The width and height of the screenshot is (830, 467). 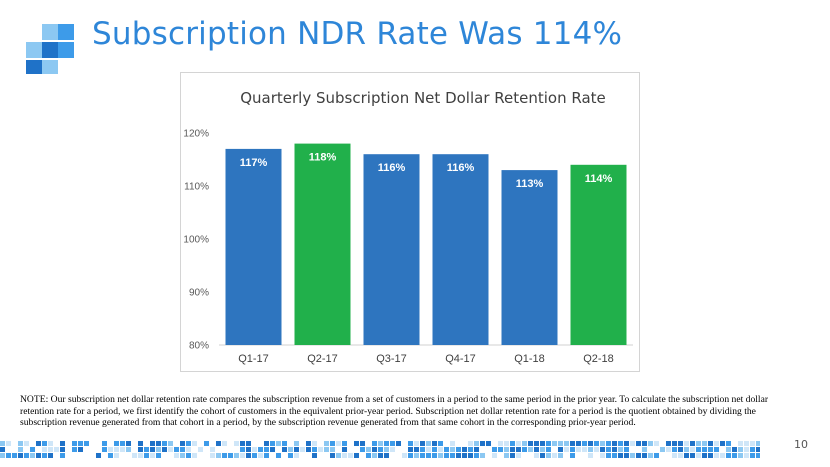 I want to click on x-tick-label: Q3-17, so click(x=391, y=359).